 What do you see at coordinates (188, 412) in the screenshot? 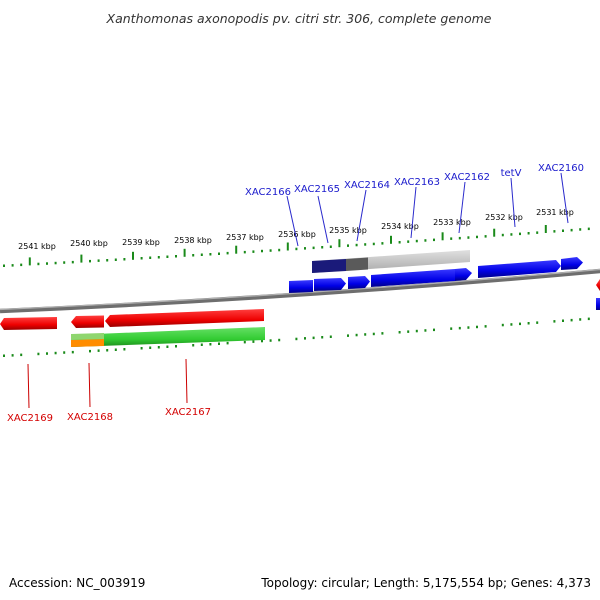
I see `gene-label: XAC2167` at bounding box center [188, 412].